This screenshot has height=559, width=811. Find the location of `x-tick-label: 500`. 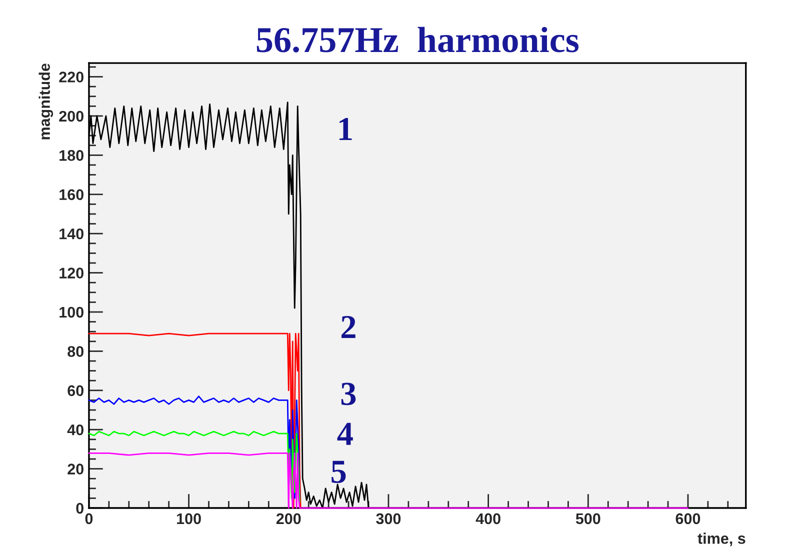

x-tick-label: 500 is located at coordinates (588, 518).